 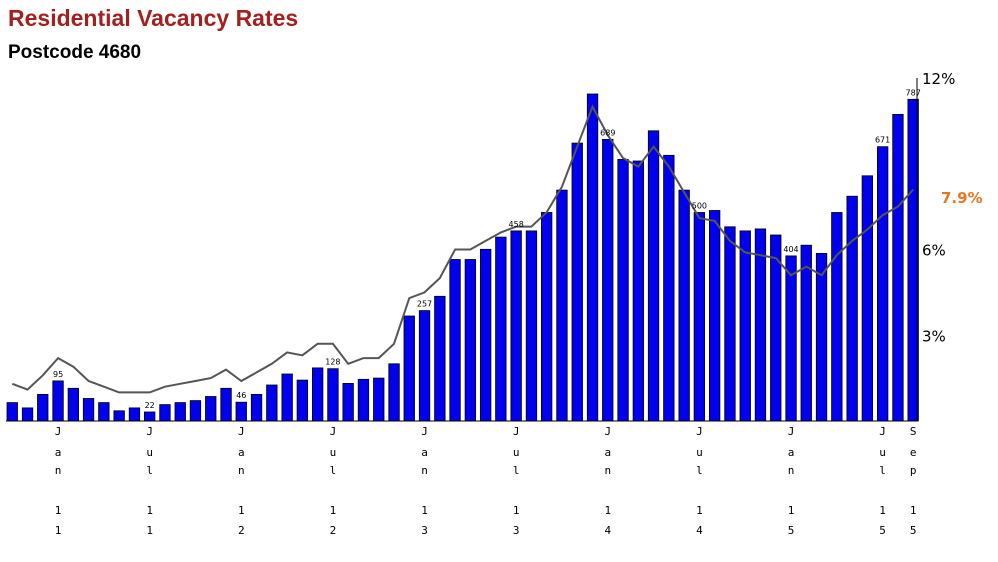 What do you see at coordinates (424, 304) in the screenshot?
I see `data-label: 257` at bounding box center [424, 304].